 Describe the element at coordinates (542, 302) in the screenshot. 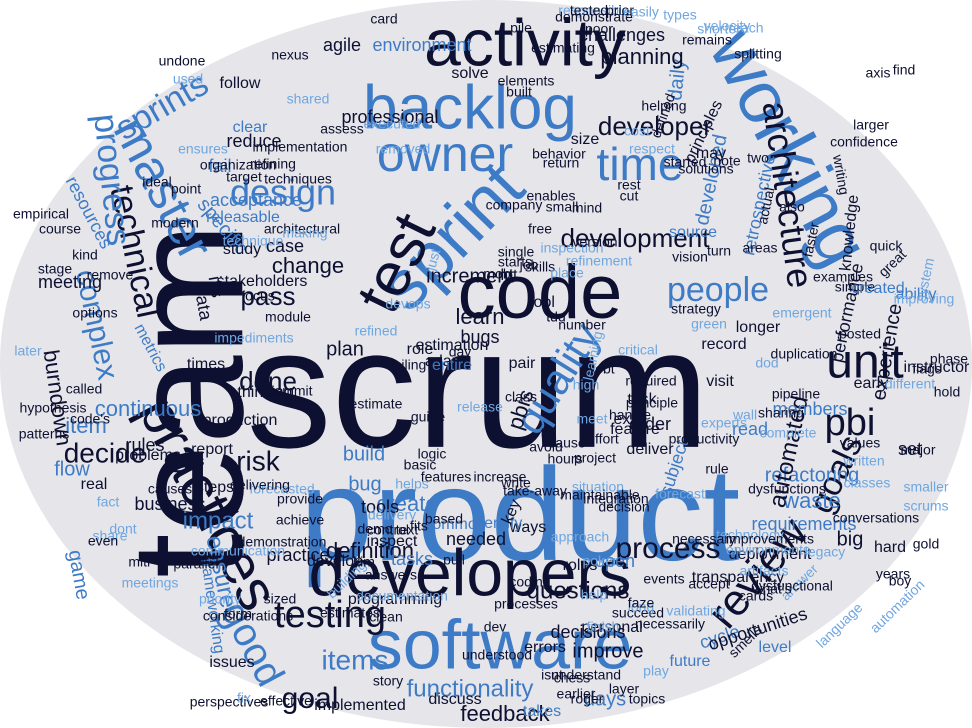

I see `word-tool: tool` at that location.